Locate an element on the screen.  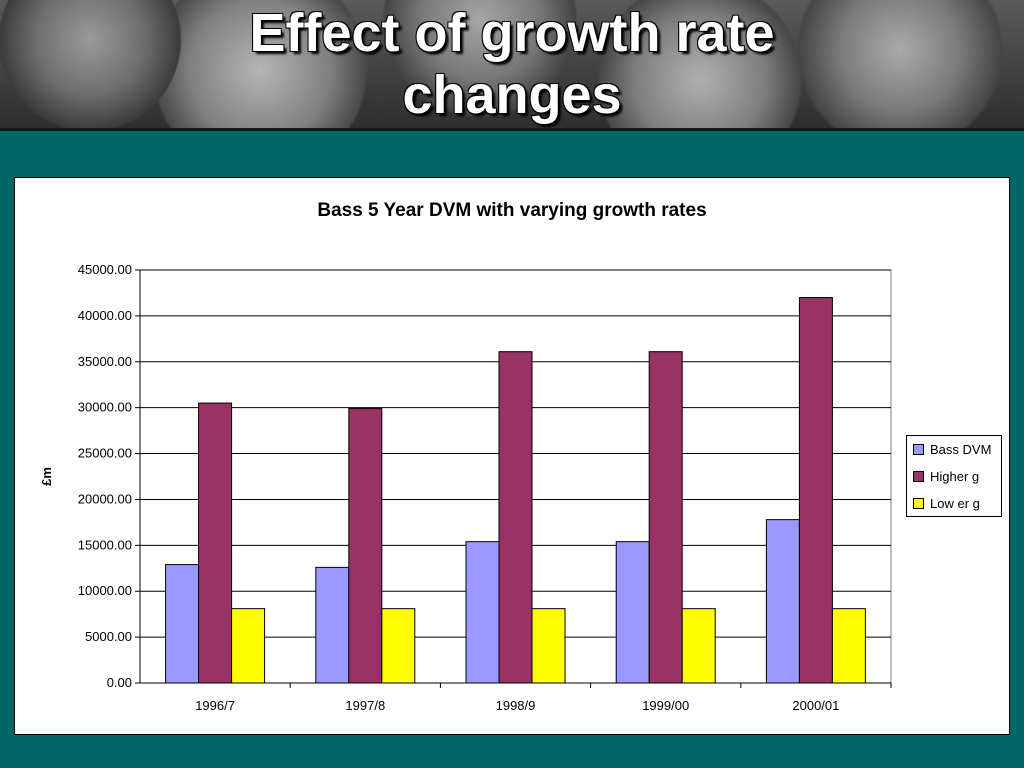
x-tick-label: 1997/8 is located at coordinates (365, 705).